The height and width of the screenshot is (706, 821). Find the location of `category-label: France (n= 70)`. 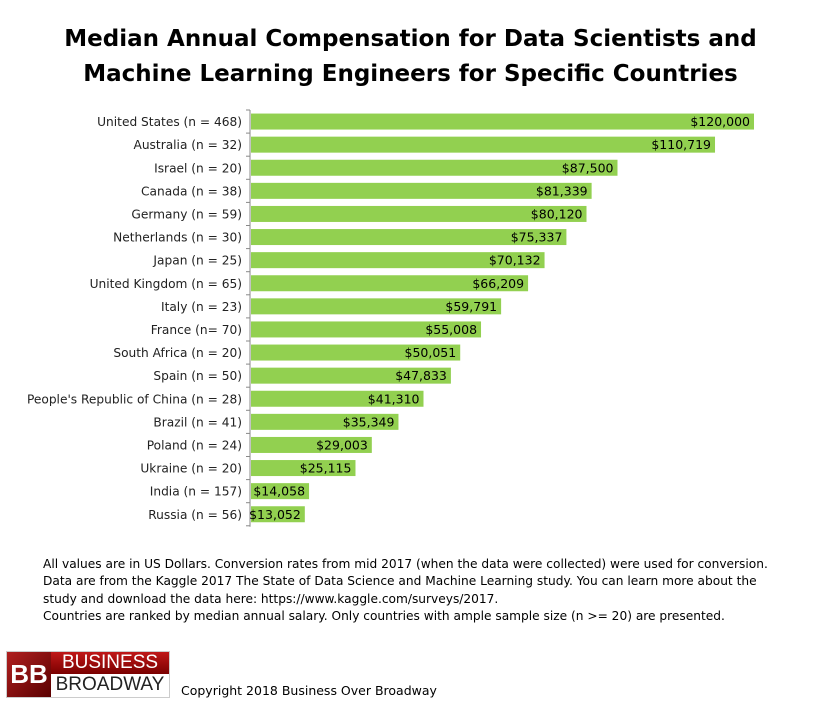

category-label: France (n= 70) is located at coordinates (196, 330).